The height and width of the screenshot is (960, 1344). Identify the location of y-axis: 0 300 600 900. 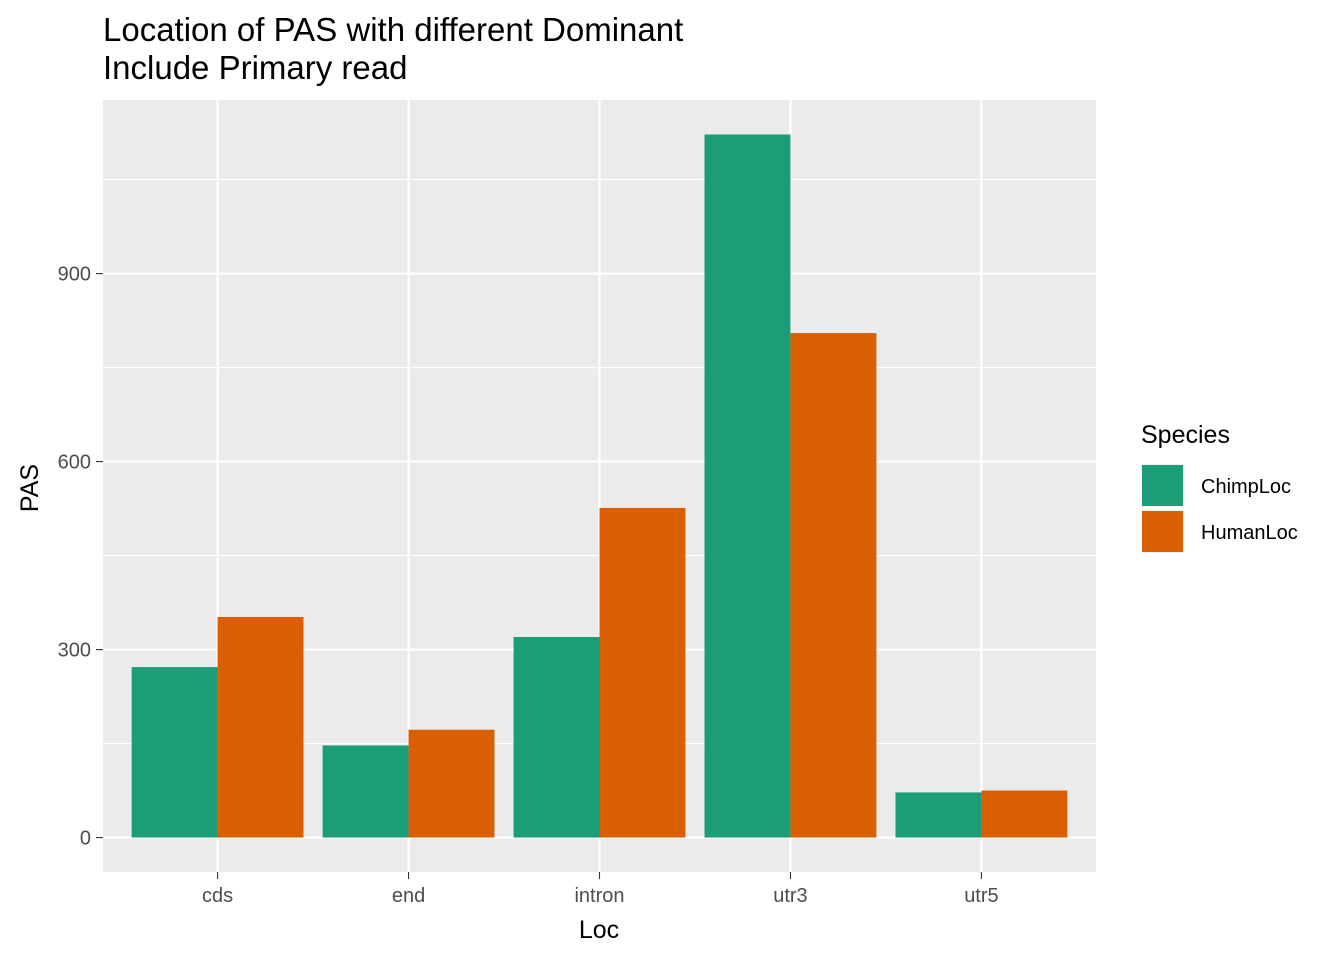
(80, 557).